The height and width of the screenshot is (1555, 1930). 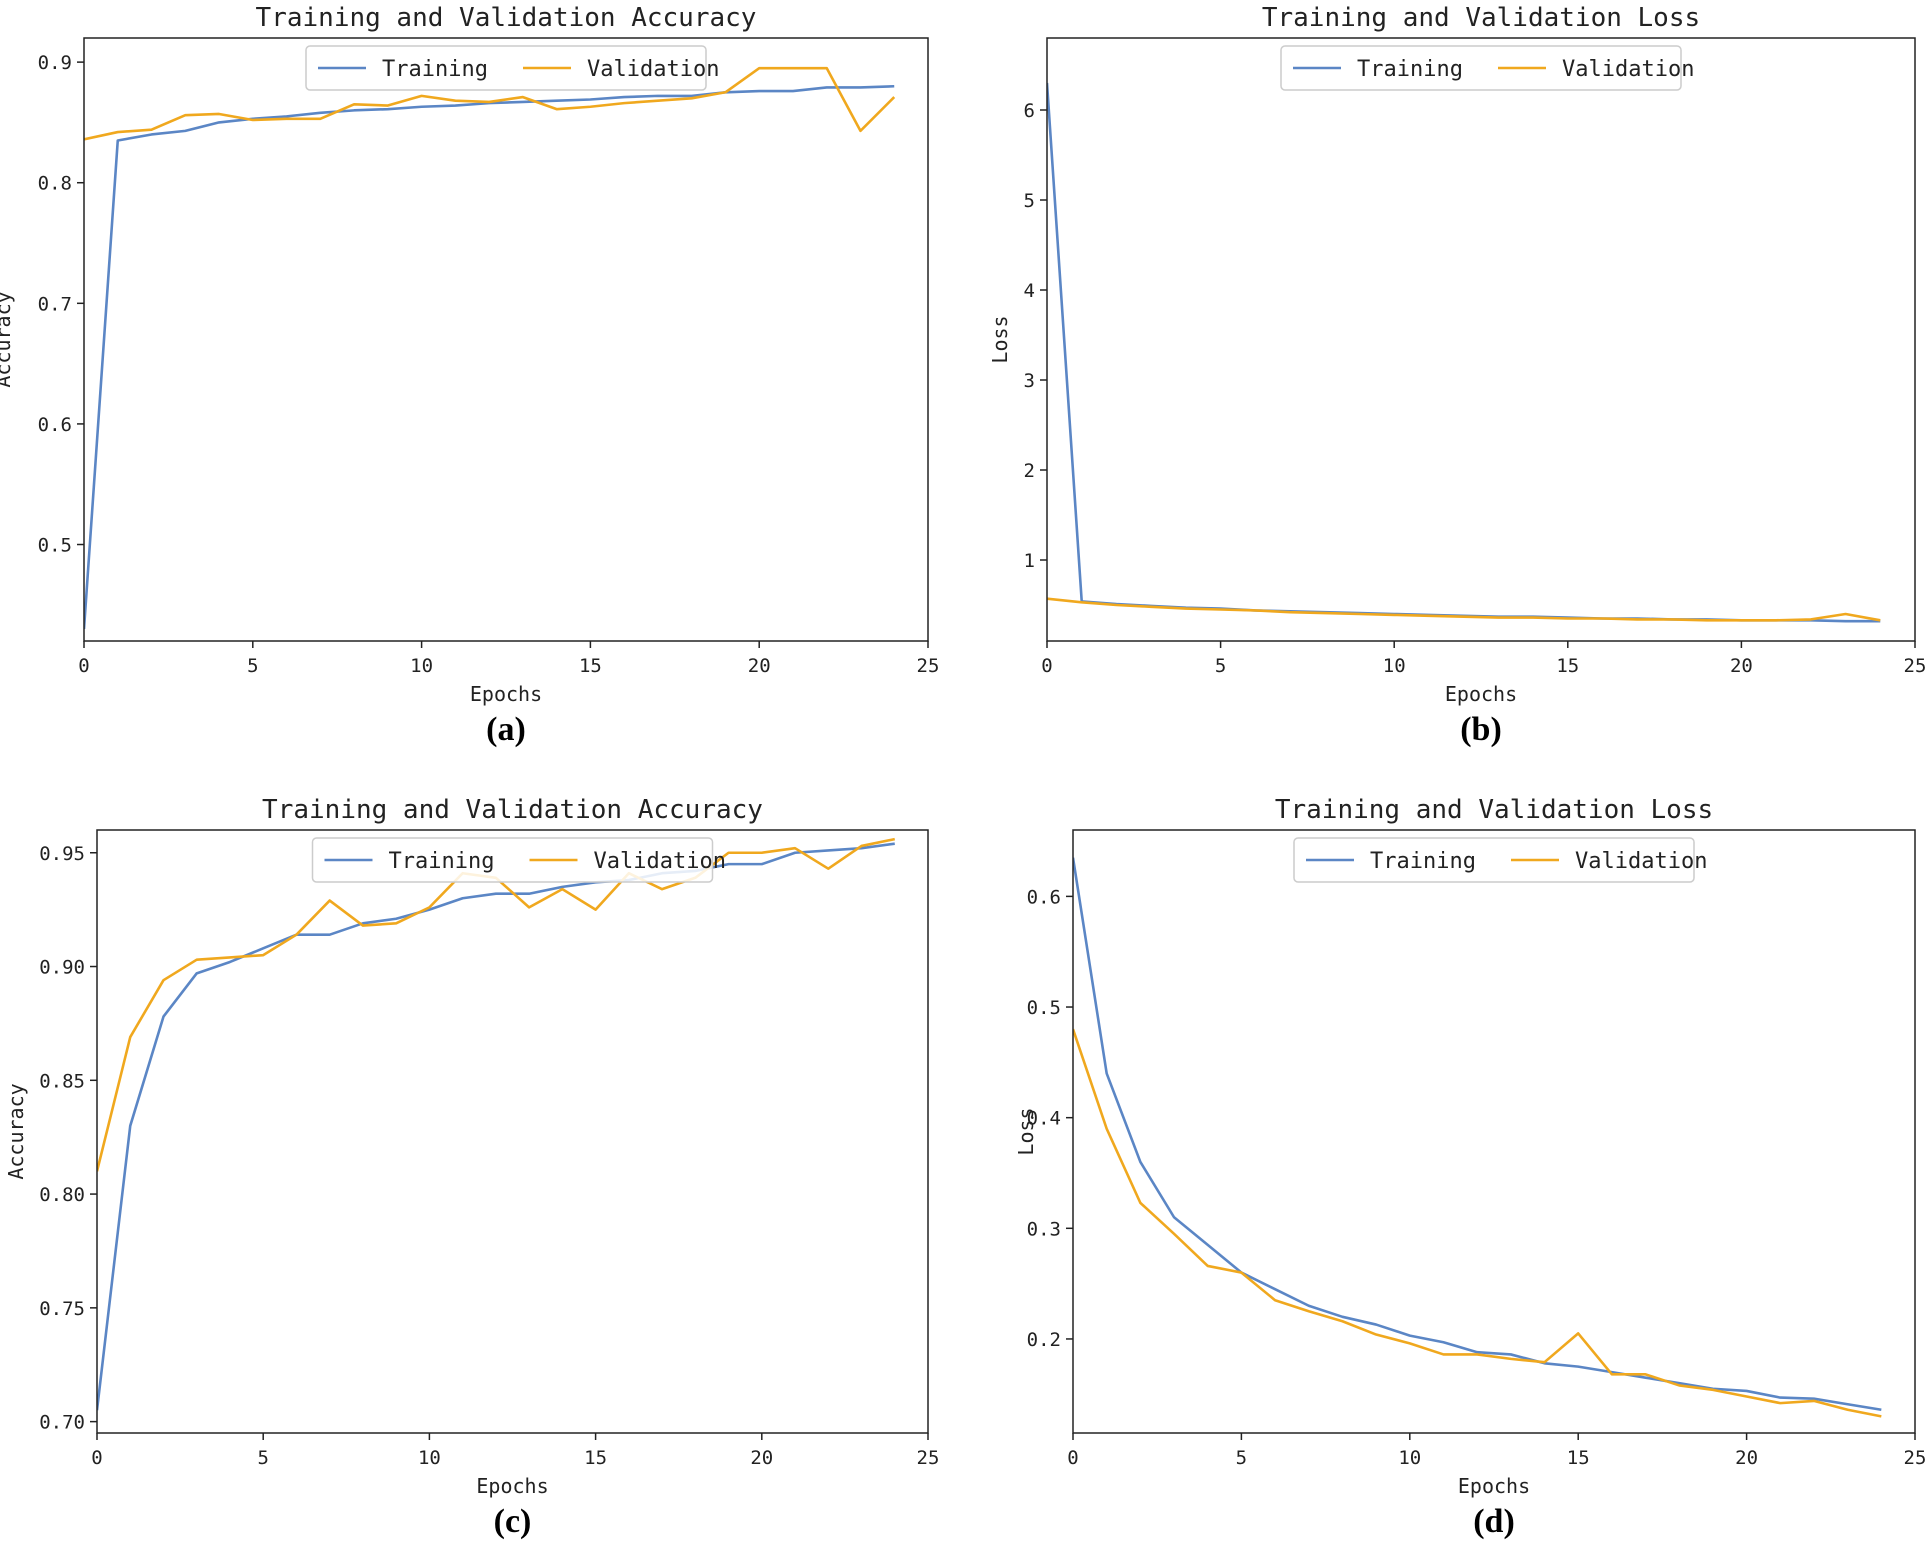 What do you see at coordinates (1029, 291) in the screenshot?
I see `chart-b-ytick-label: 4` at bounding box center [1029, 291].